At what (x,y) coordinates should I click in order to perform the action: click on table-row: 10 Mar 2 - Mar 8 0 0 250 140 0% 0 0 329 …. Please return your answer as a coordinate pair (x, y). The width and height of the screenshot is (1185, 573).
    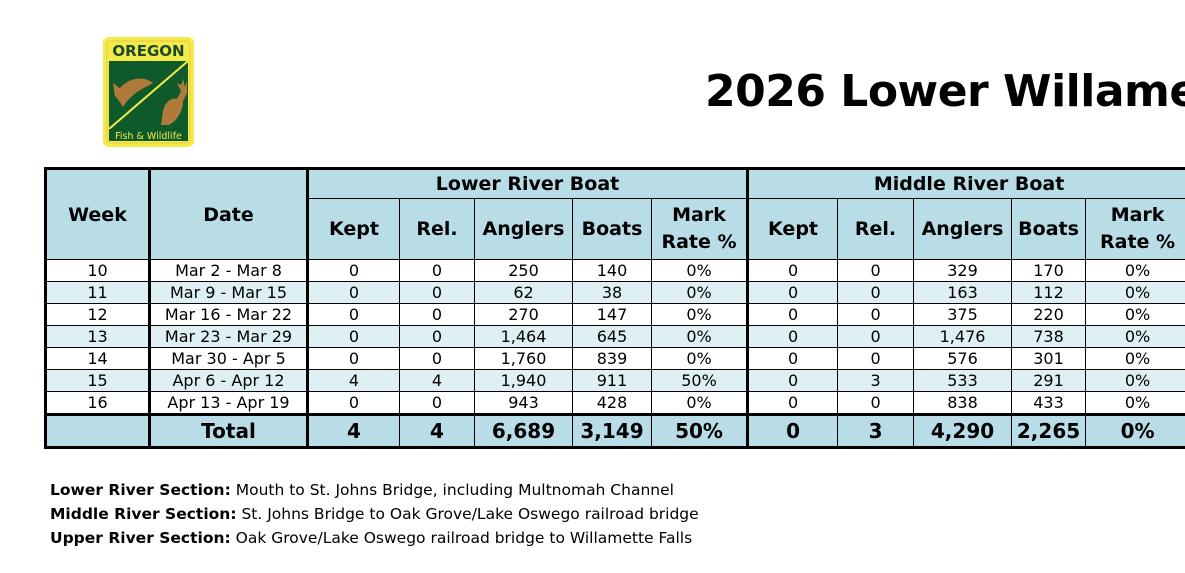
    Looking at the image, I should click on (615, 270).